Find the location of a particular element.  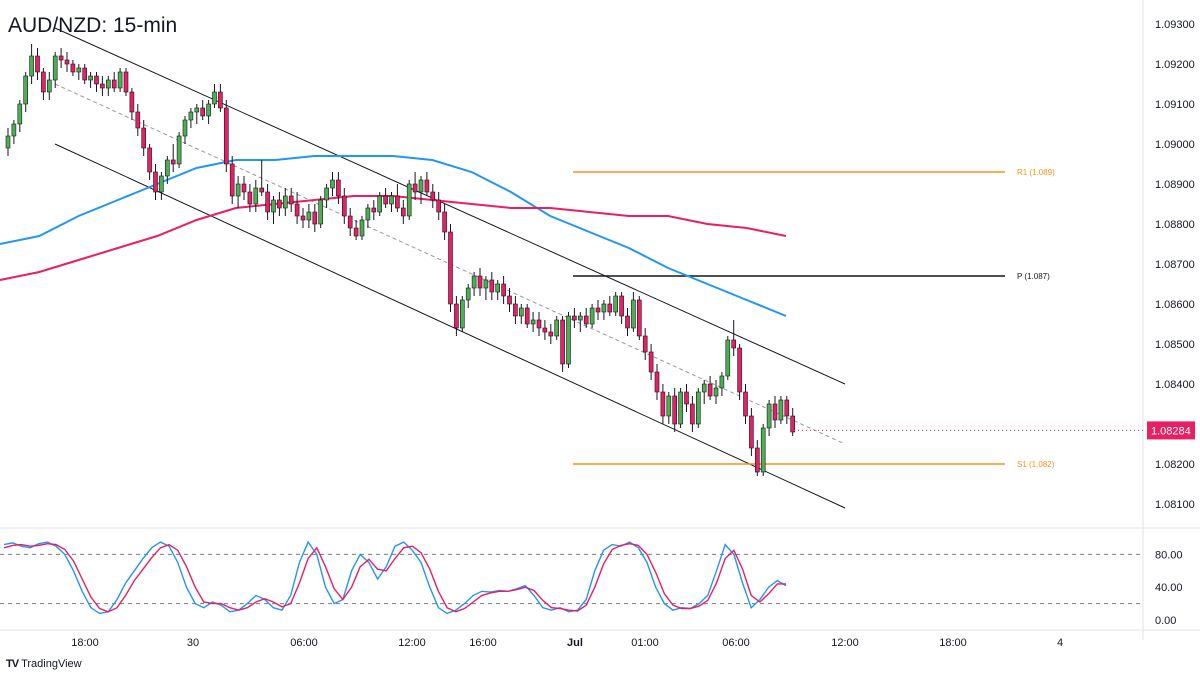

time-tick-label: 30 is located at coordinates (193, 643).